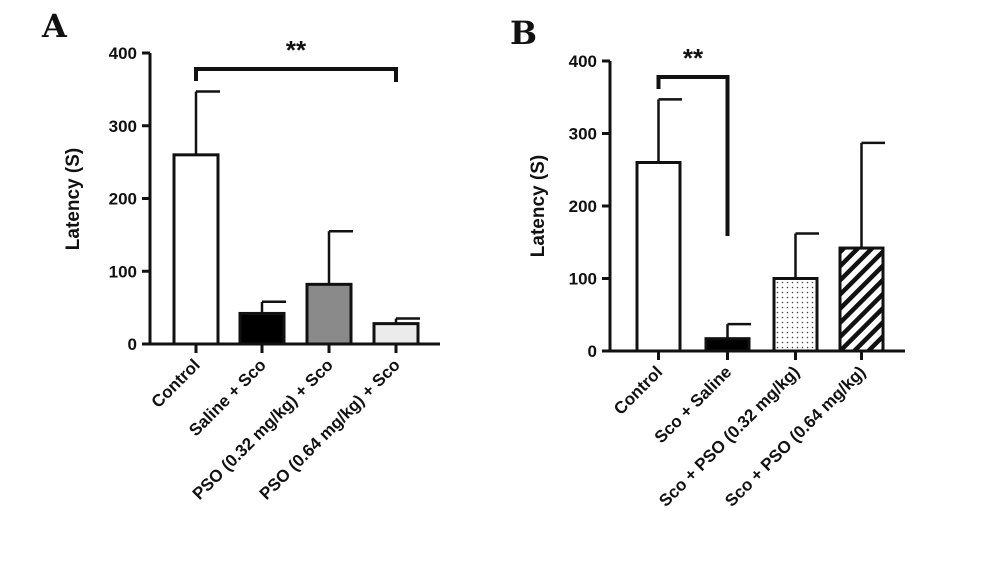 Image resolution: width=1000 pixels, height=571 pixels. What do you see at coordinates (795, 436) in the screenshot?
I see `x-category-label: Sco + PSO (0.64 mg/kg)` at bounding box center [795, 436].